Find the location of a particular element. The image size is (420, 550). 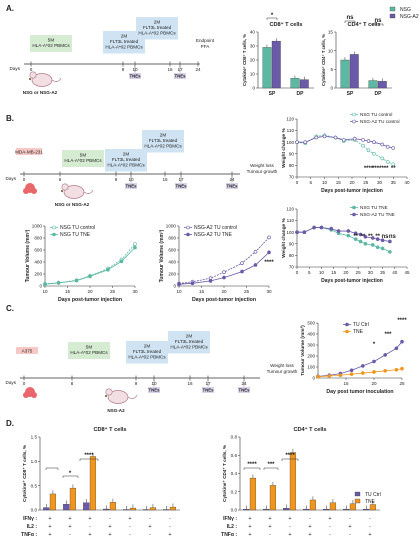

box-c-5m-text: HLA-A*02 PBMCs is located at coordinates (89, 352).